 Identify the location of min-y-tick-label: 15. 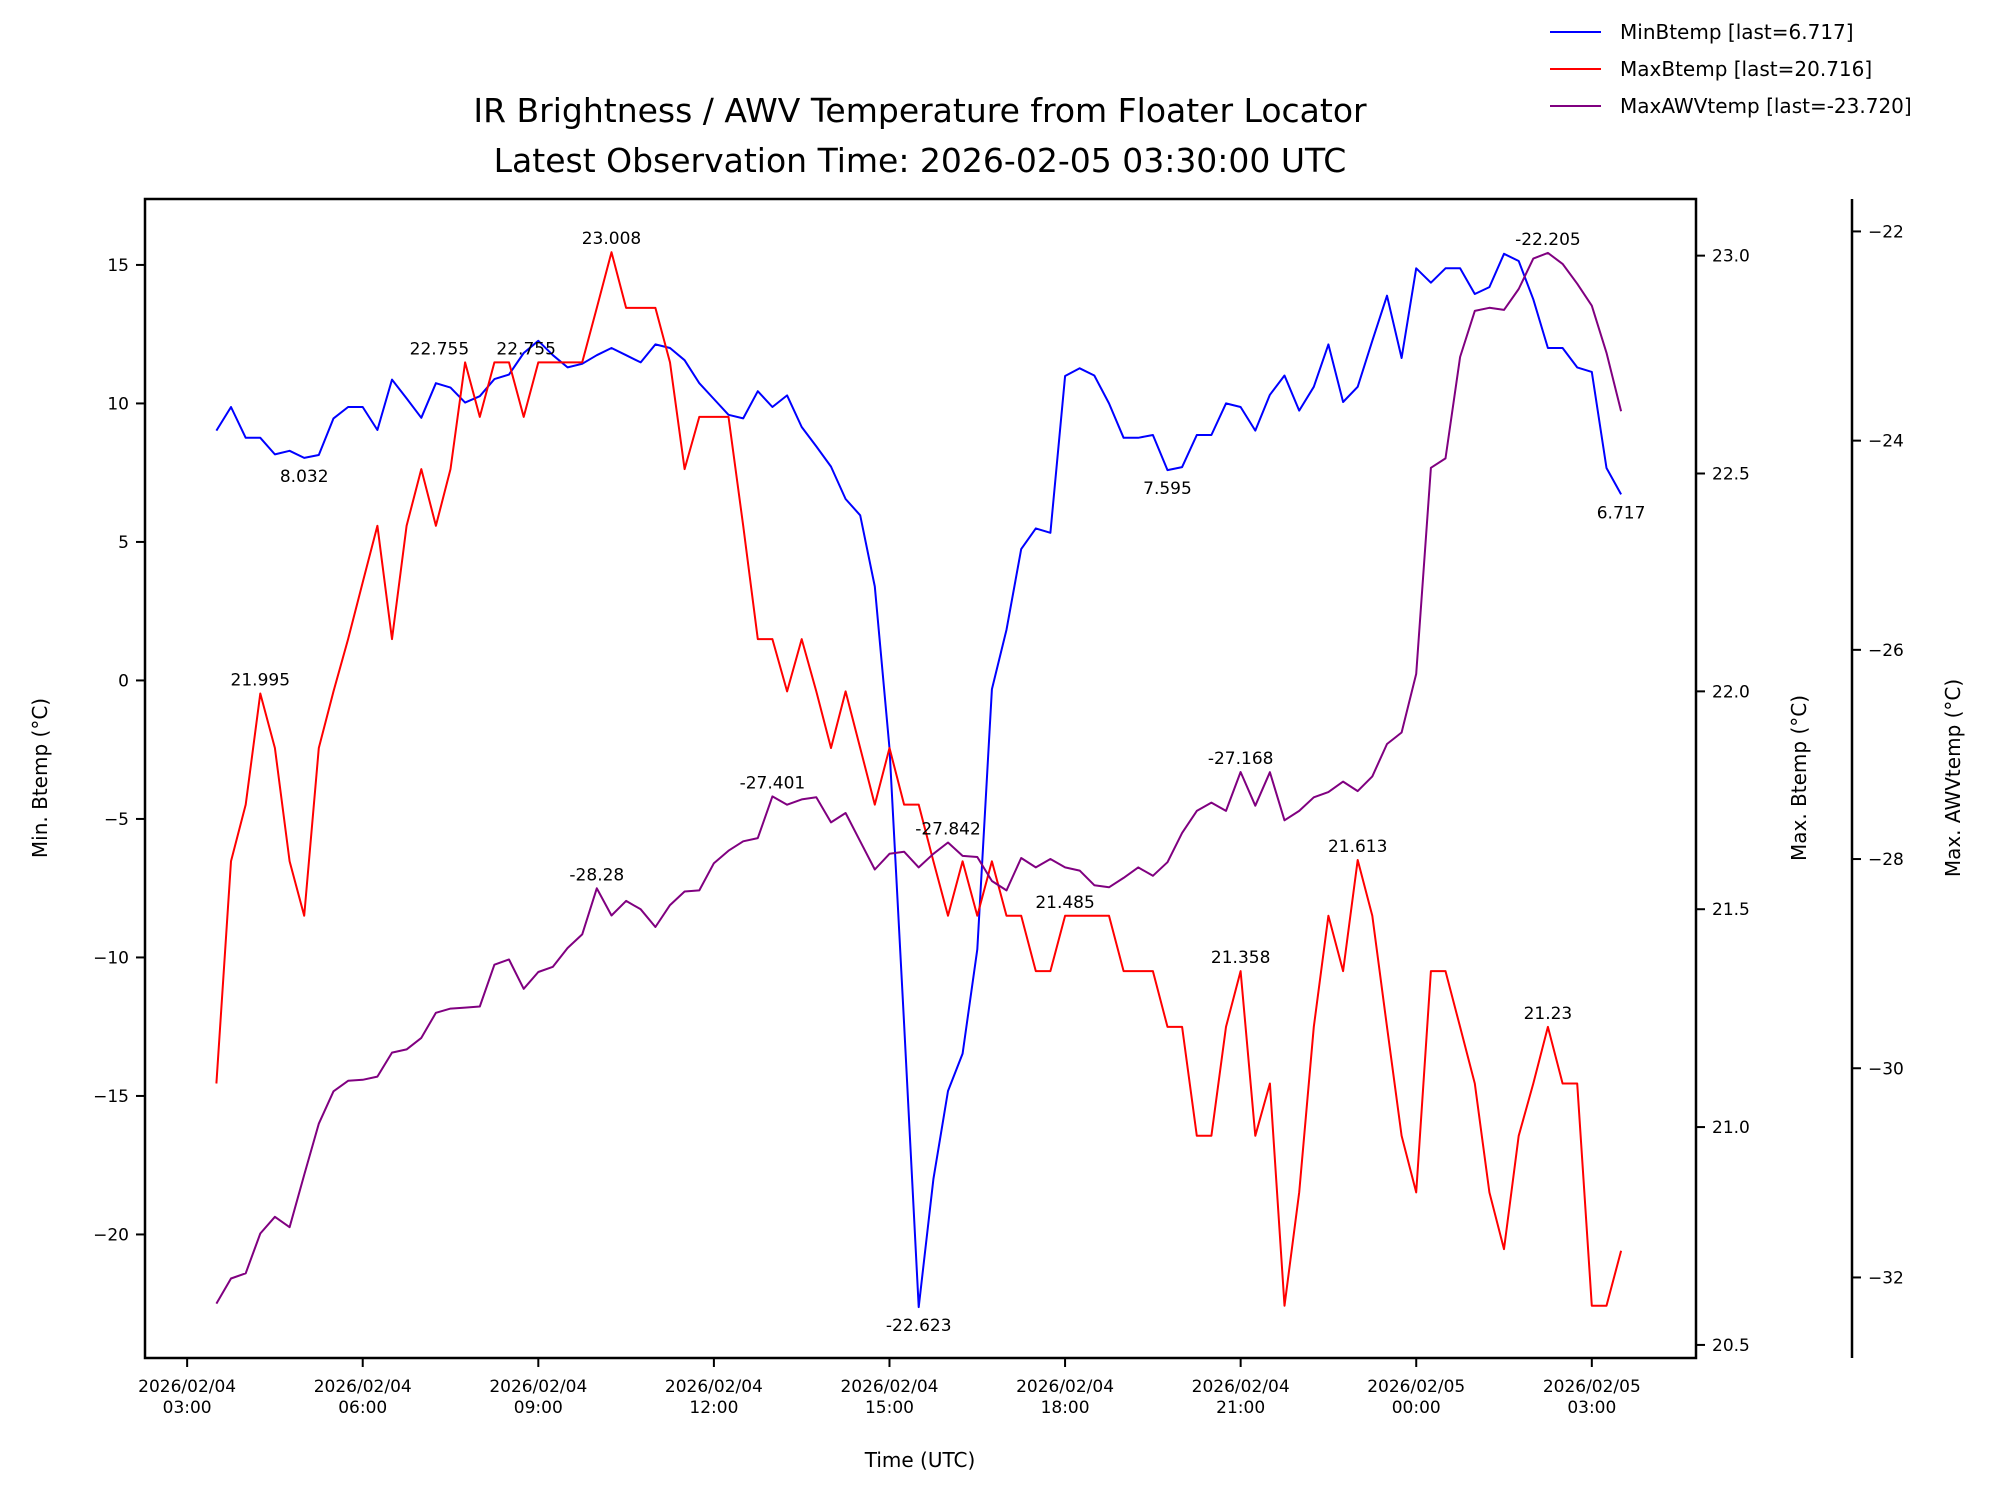
(118, 266).